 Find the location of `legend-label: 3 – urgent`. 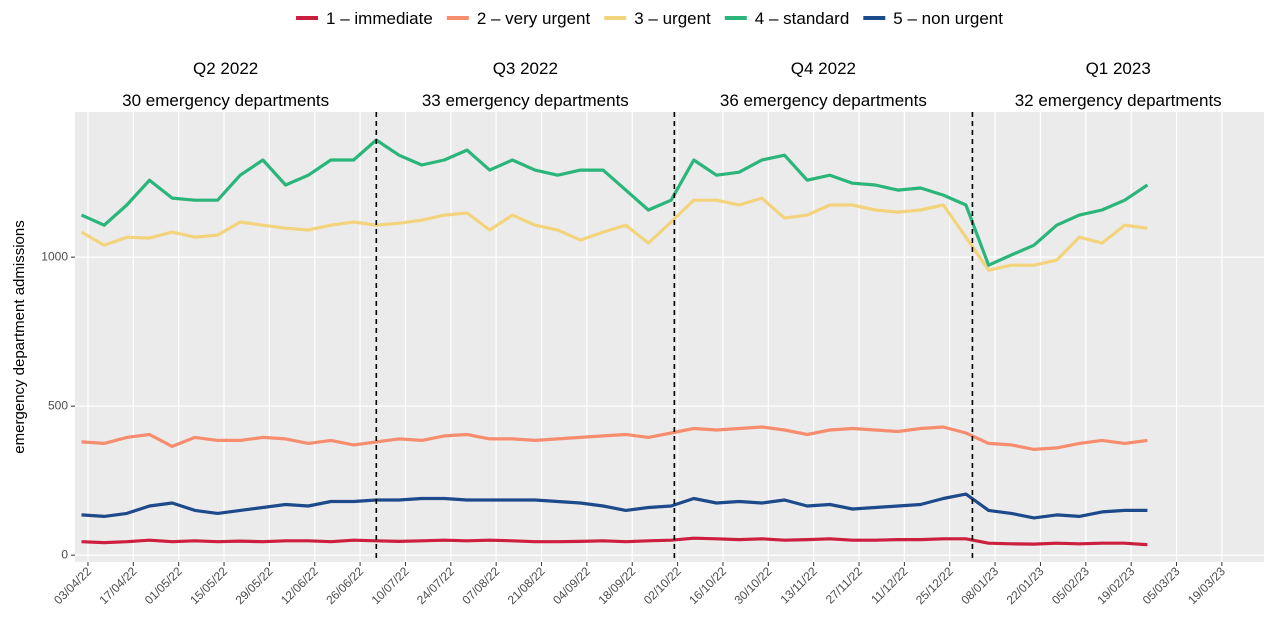

legend-label: 3 – urgent is located at coordinates (672, 18).